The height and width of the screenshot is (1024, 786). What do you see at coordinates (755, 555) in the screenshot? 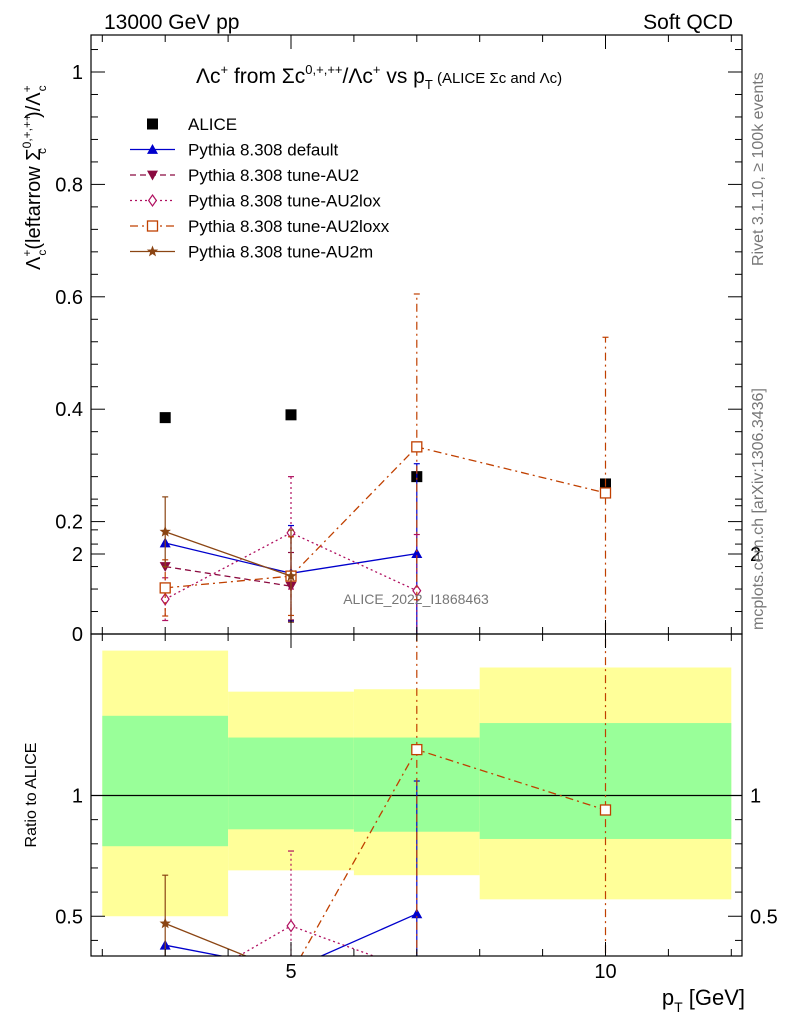
I see `ratio-y-tick-label-right: 2` at bounding box center [755, 555].